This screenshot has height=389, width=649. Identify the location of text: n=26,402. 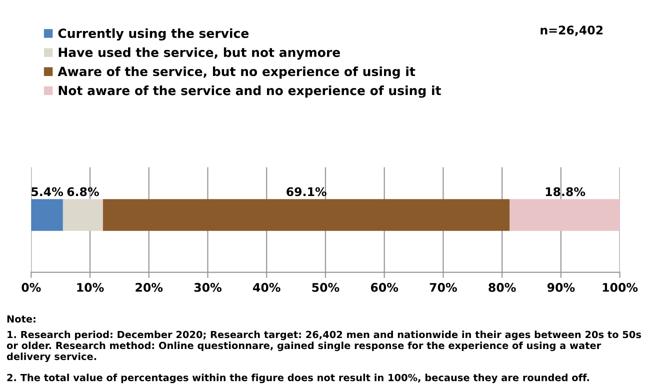
(571, 31).